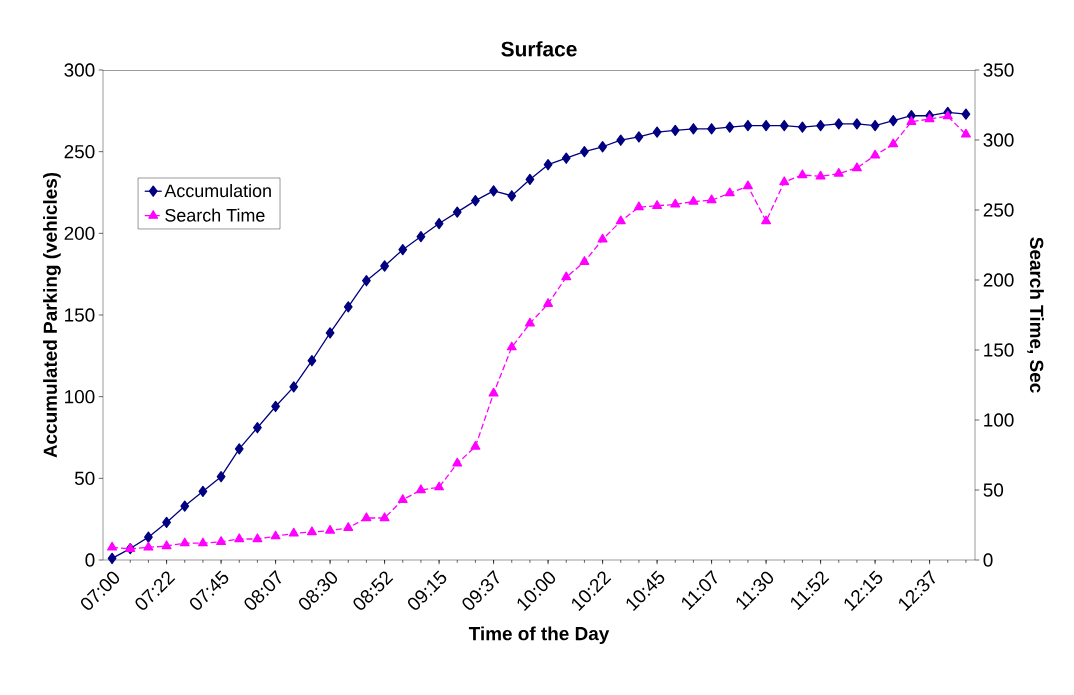  I want to click on y2-tick-label: 100, so click(999, 420).